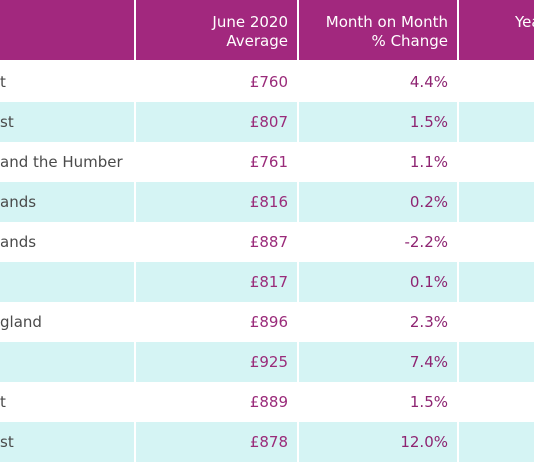 The width and height of the screenshot is (534, 462). I want to click on average-cell: £887, so click(216, 242).